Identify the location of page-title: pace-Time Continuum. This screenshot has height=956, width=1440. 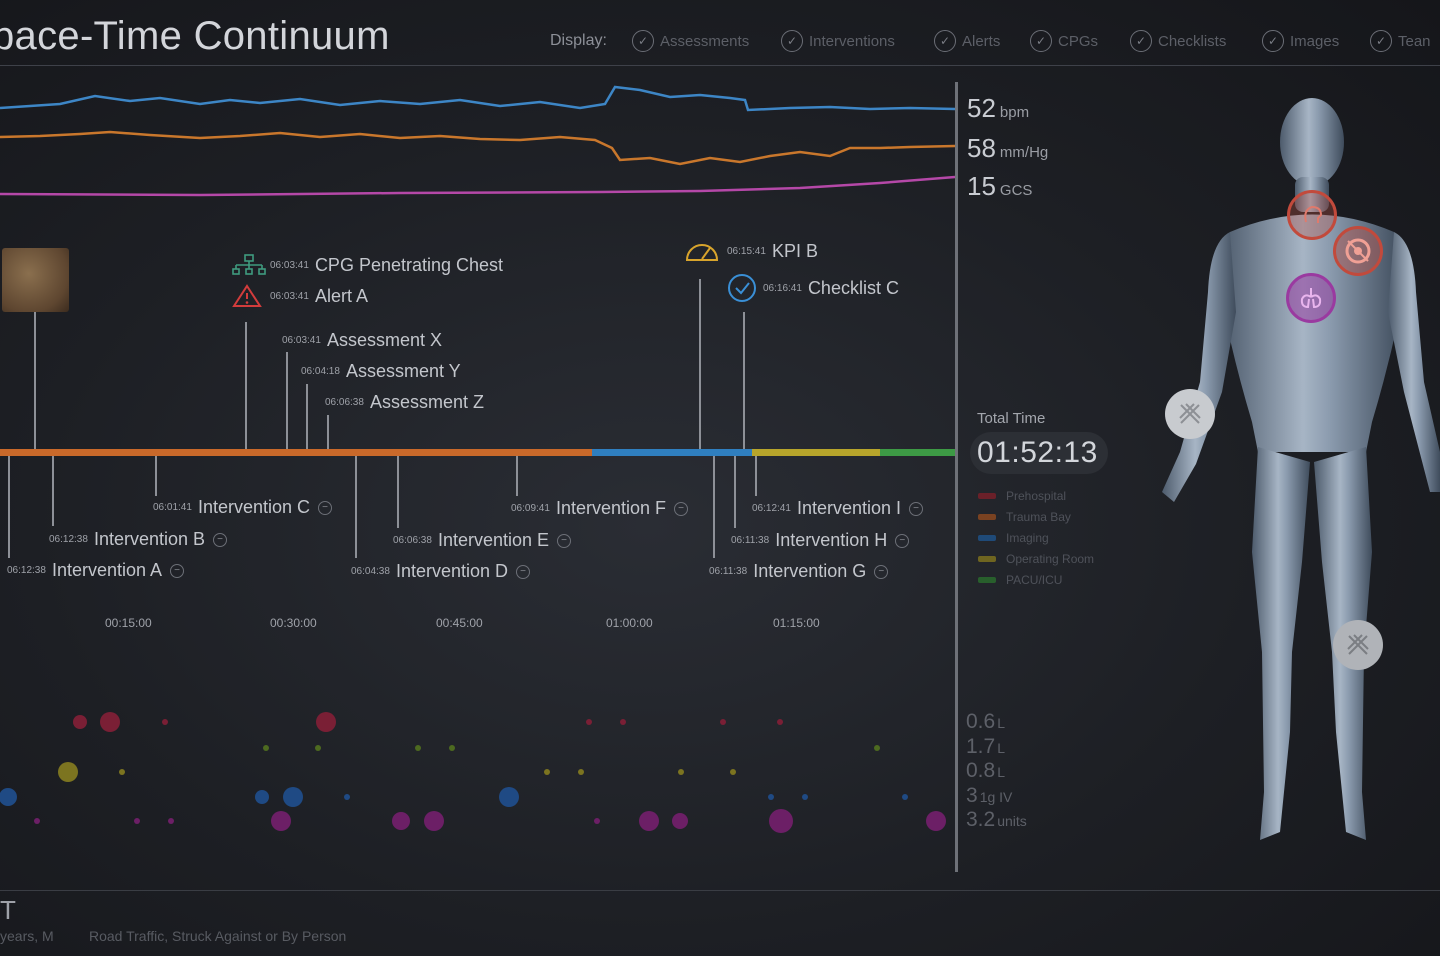
(195, 36).